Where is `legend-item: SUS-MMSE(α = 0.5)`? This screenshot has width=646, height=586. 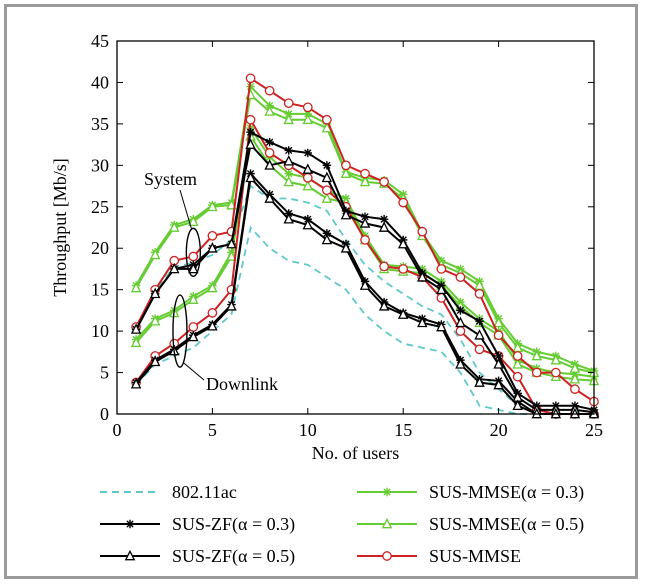
legend-item: SUS-MMSE(α = 0.5) is located at coordinates (470, 524).